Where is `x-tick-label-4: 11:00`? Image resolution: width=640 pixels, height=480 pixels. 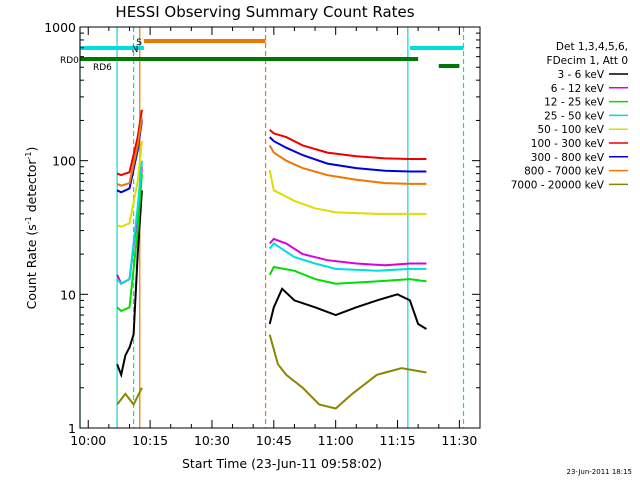 x-tick-label-4: 11:00 is located at coordinates (336, 440).